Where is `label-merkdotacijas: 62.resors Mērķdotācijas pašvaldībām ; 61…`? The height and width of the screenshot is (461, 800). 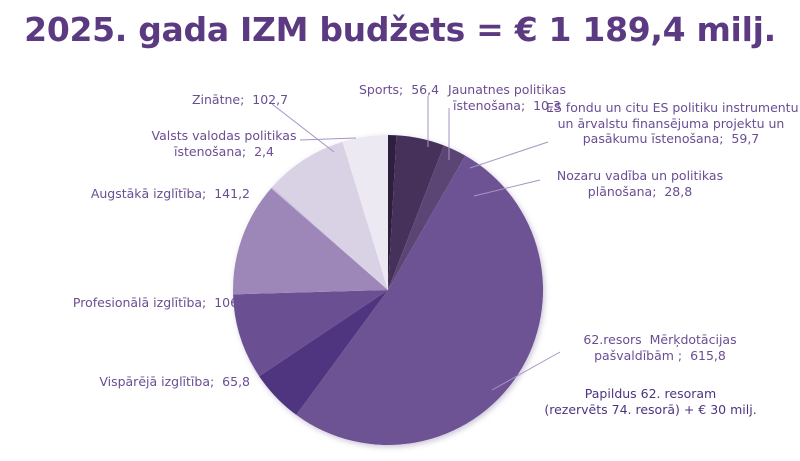 label-merkdotacijas: 62.resors Mērķdotācijas pašvaldībām ; 61… is located at coordinates (660, 347).